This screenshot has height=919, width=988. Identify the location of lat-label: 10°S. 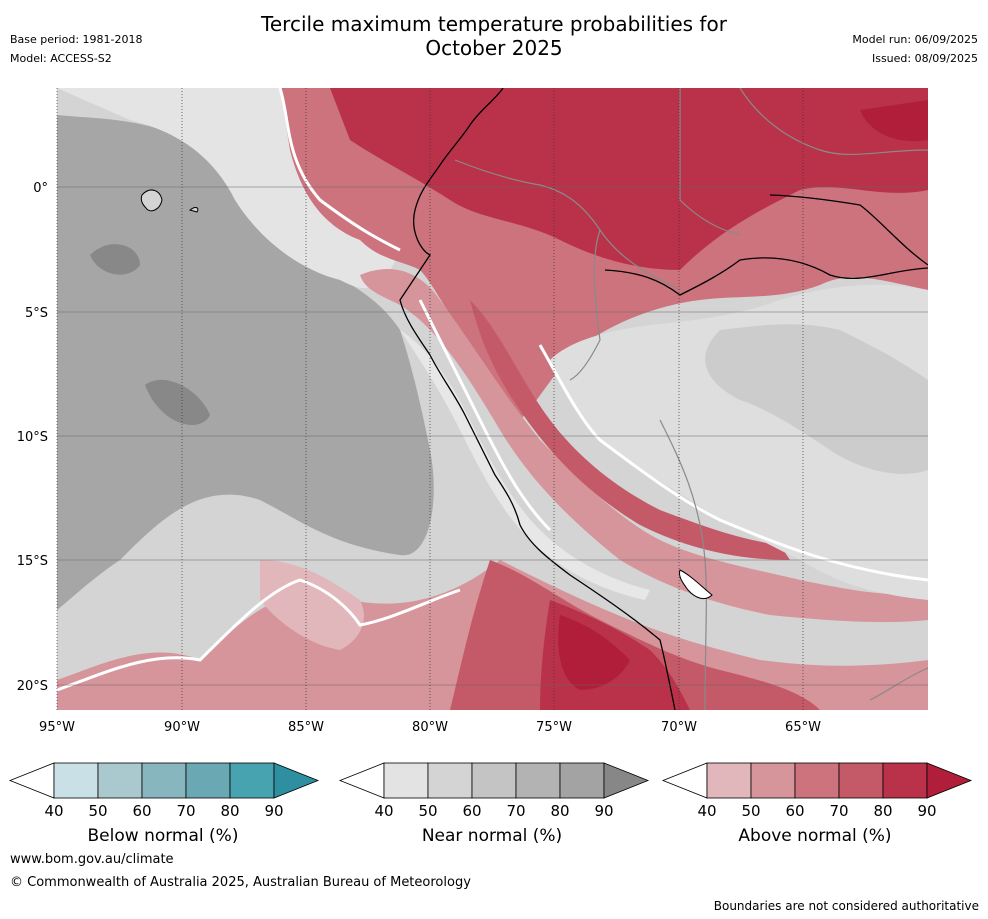
(32, 437).